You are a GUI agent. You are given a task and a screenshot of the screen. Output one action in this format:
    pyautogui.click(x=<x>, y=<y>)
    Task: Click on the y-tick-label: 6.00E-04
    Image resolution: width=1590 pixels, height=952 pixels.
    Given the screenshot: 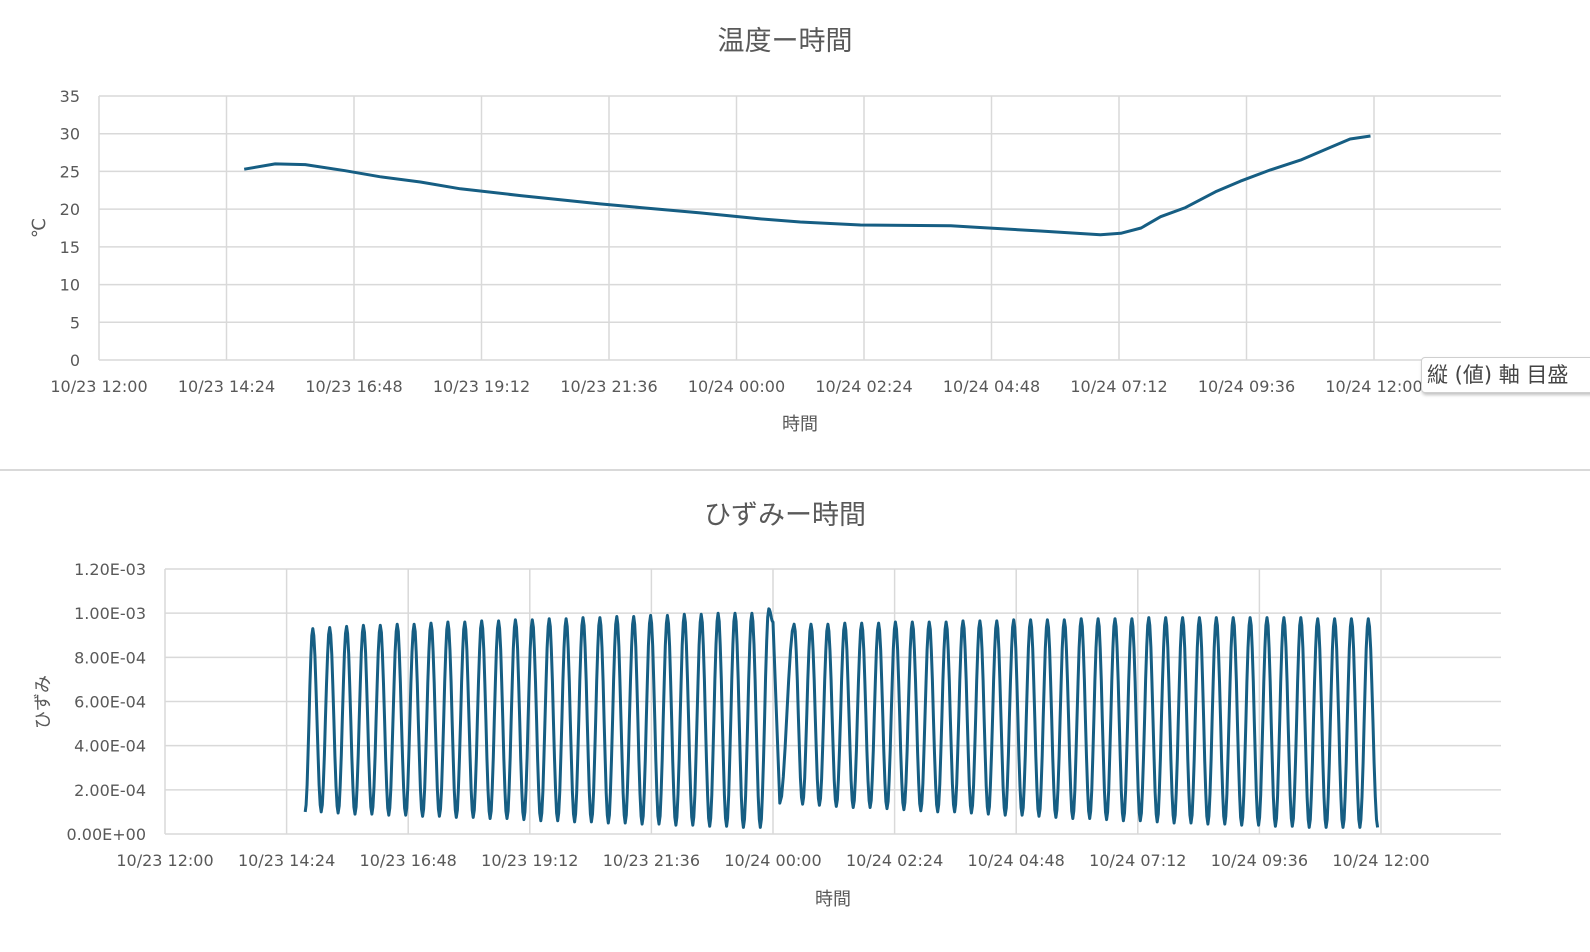 What is the action you would take?
    pyautogui.click(x=110, y=702)
    